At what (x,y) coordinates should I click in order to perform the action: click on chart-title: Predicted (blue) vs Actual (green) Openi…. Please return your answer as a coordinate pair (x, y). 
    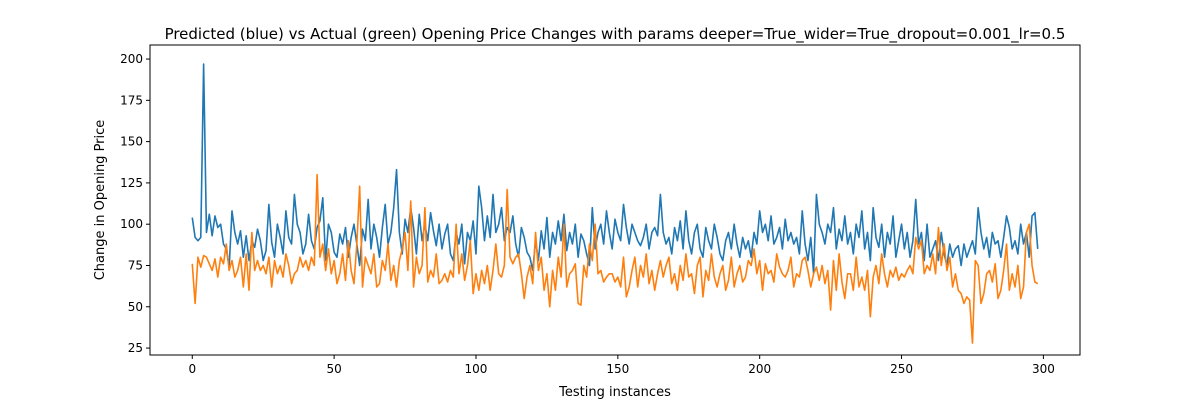
    Looking at the image, I should click on (615, 34).